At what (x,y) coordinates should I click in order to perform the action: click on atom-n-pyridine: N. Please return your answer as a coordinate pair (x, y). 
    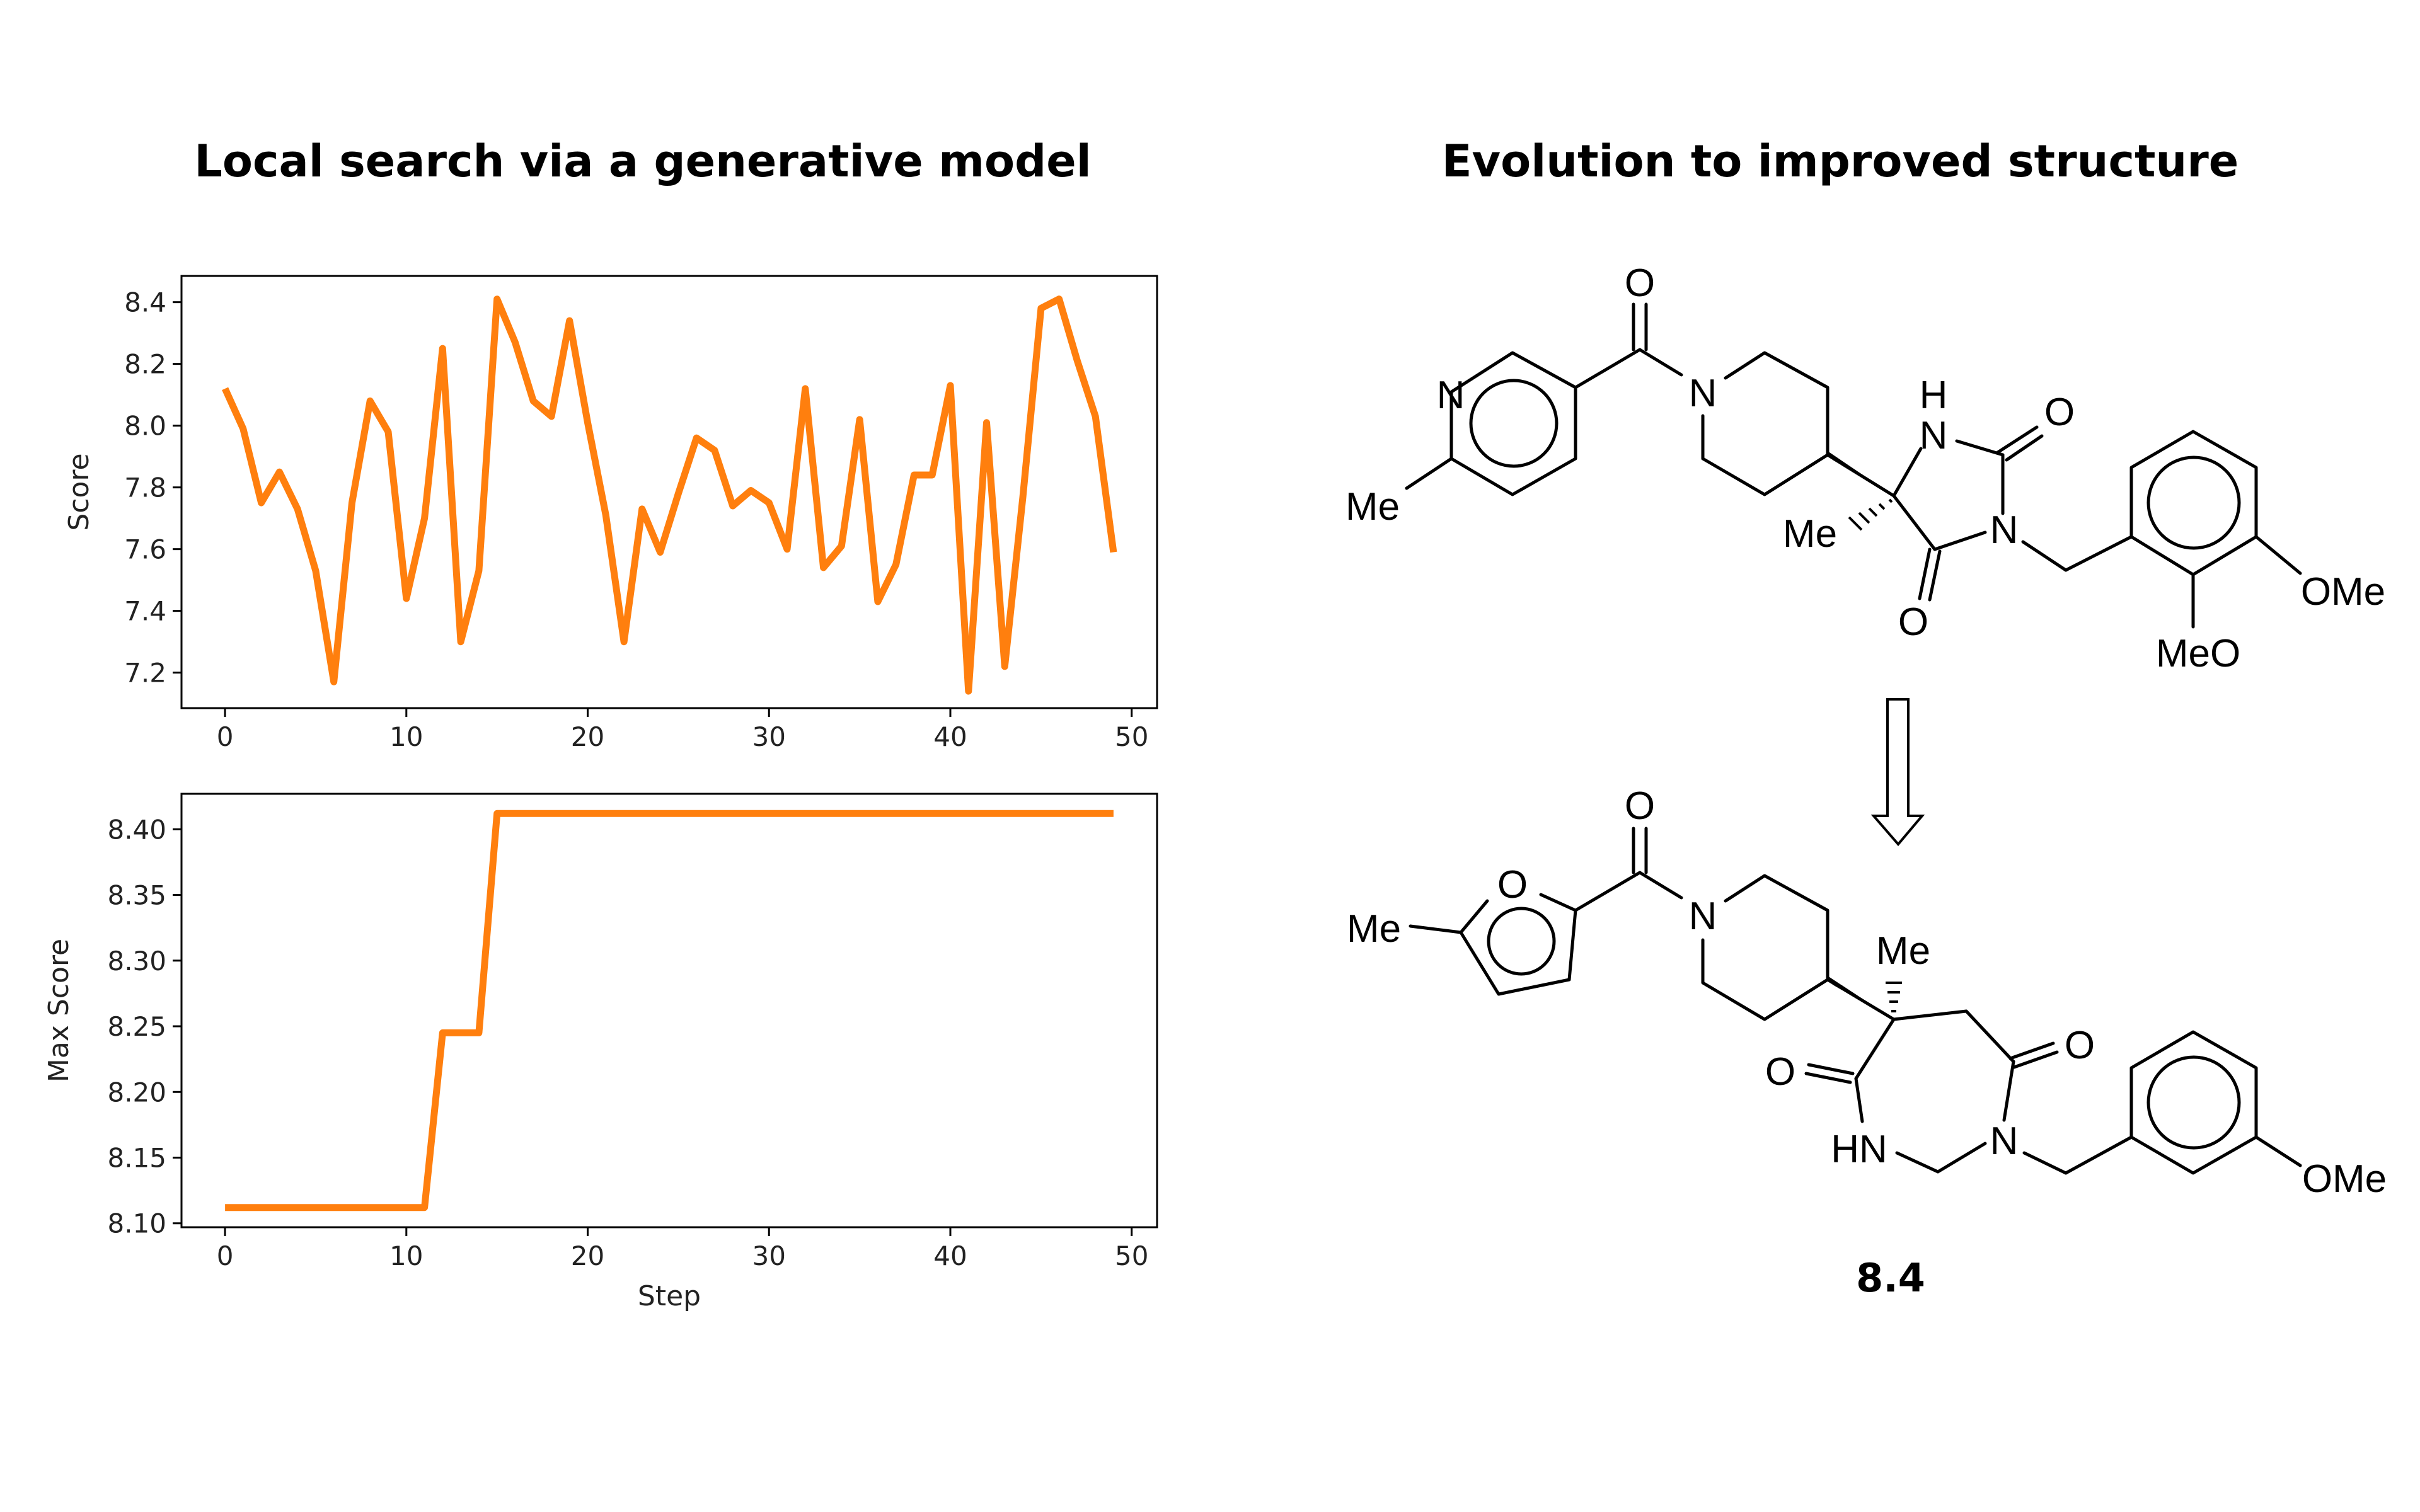
    Looking at the image, I should click on (1451, 395).